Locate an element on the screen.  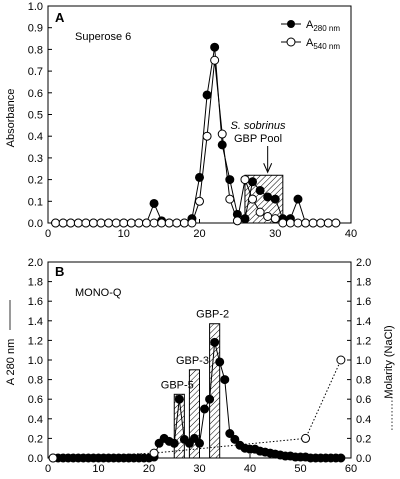
panel-a-ytick-label: 0.0 is located at coordinates (35, 224).